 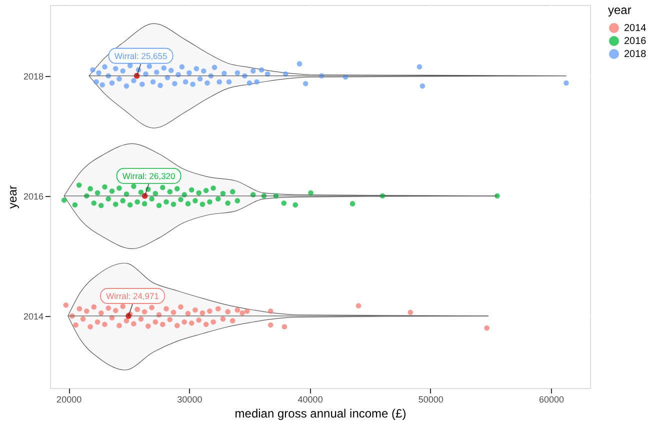 What do you see at coordinates (189, 399) in the screenshot?
I see `x-tick-label: 30000` at bounding box center [189, 399].